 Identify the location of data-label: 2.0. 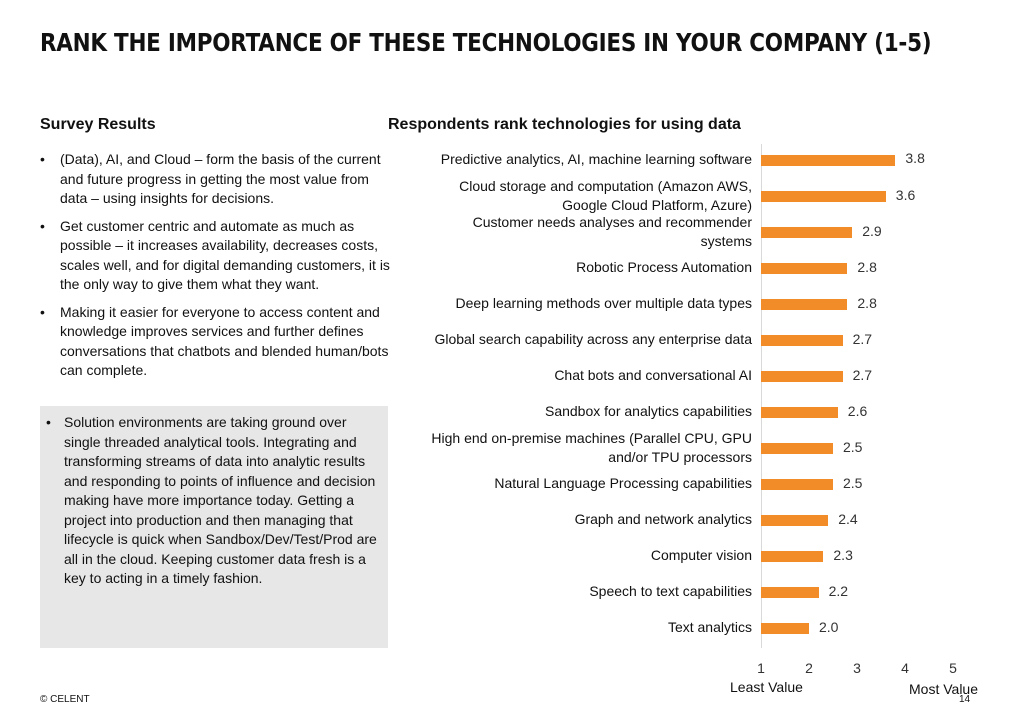
(829, 627).